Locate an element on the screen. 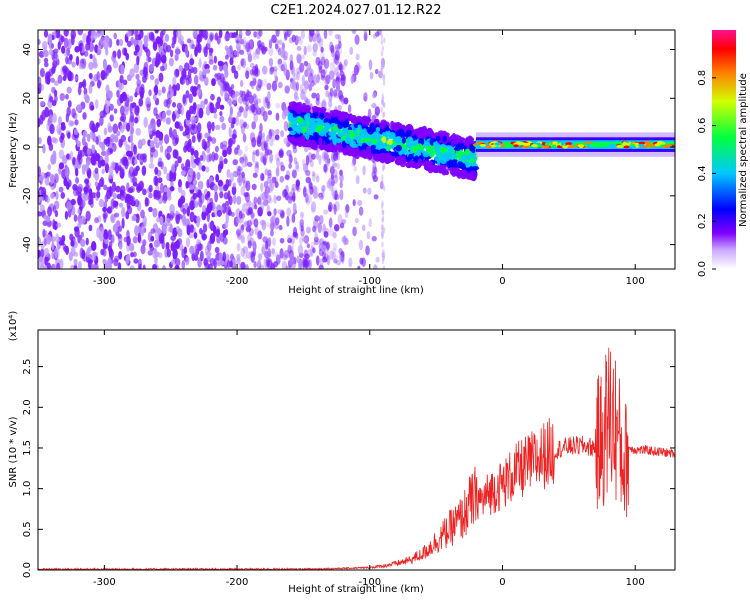 The height and width of the screenshot is (600, 750). spectrogram-y-label: Frequency (Hz) is located at coordinates (13, 150).